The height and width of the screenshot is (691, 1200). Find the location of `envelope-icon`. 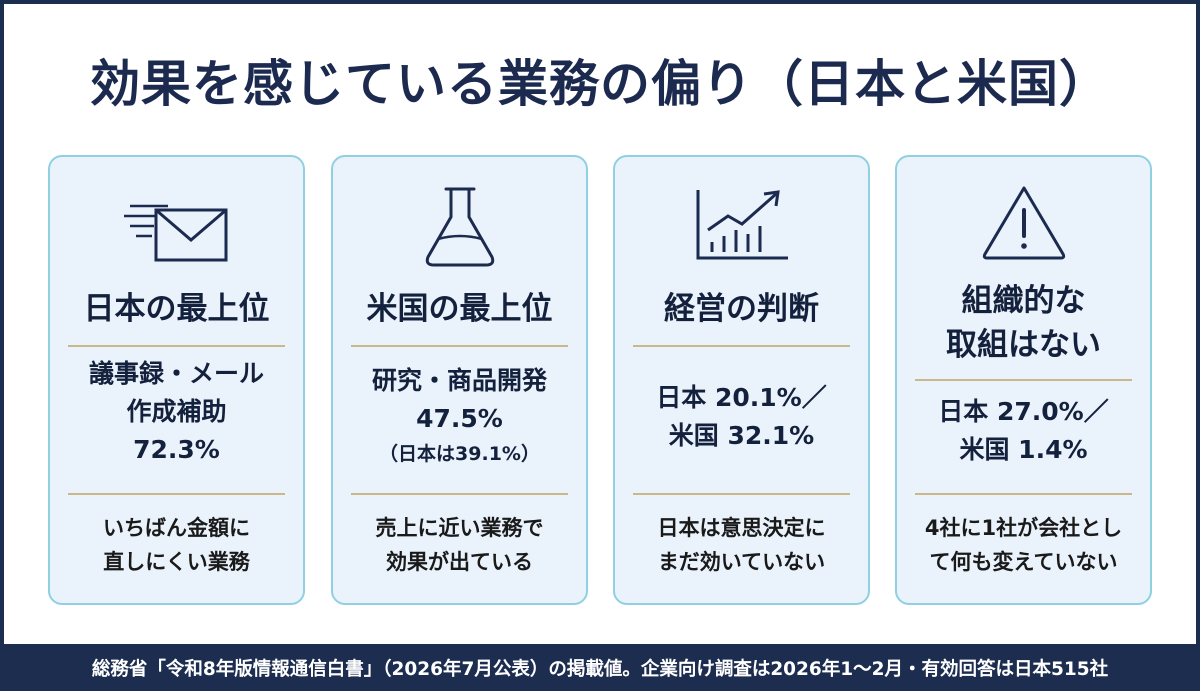

envelope-icon is located at coordinates (176, 226).